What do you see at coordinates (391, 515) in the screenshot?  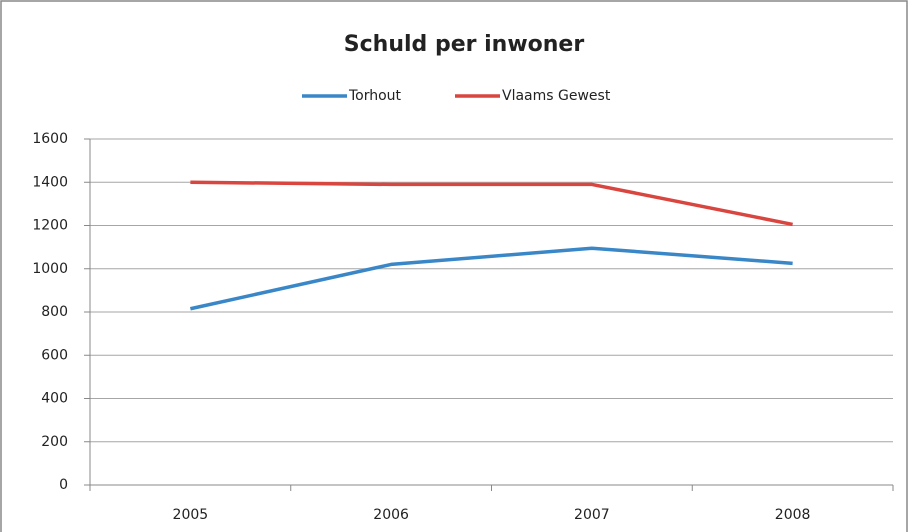 I see `x-tick-label: 2006` at bounding box center [391, 515].